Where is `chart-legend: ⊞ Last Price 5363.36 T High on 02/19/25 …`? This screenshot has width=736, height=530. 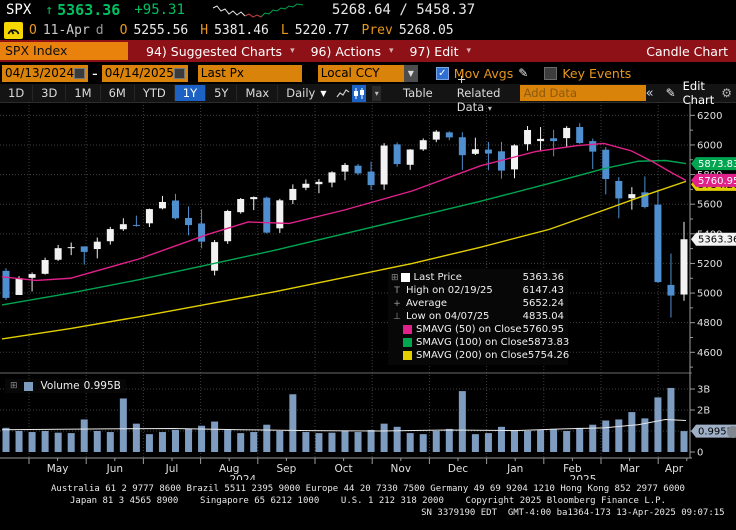
chart-legend: ⊞ Last Price 5363.36 T High on 02/19/25 … is located at coordinates (478, 317).